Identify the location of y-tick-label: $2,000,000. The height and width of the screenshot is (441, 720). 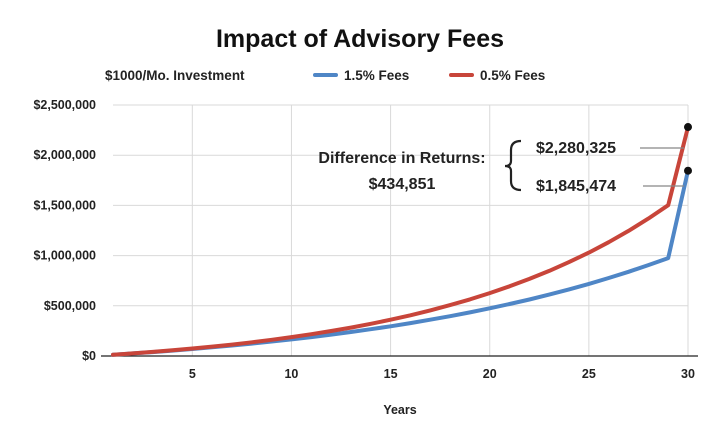
(64, 155).